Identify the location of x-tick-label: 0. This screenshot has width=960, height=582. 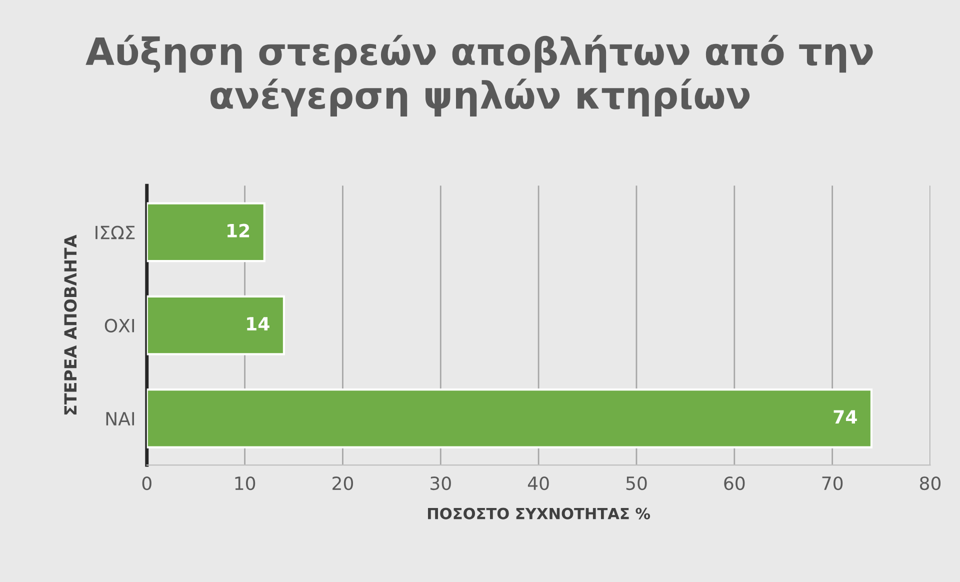
(147, 483).